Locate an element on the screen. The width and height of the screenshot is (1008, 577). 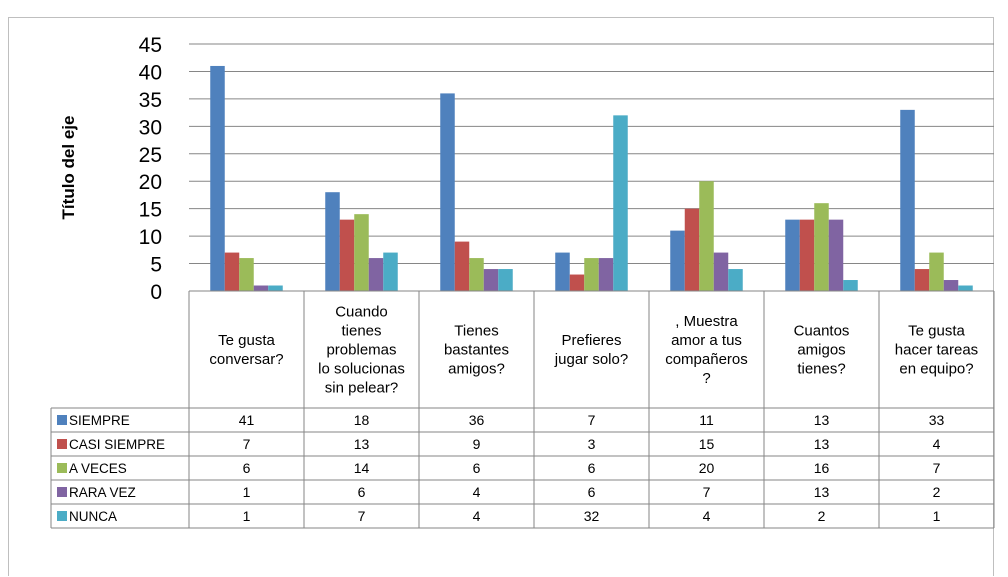
y-tick-label: 10 is located at coordinates (150, 237).